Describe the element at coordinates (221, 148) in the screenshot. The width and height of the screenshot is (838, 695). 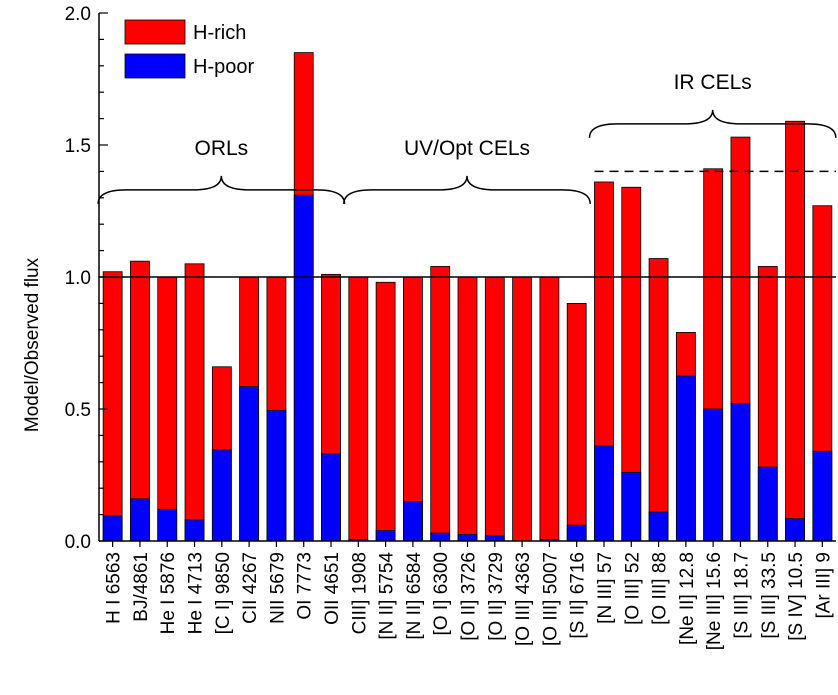
I see `group-label-0: ORLs` at that location.